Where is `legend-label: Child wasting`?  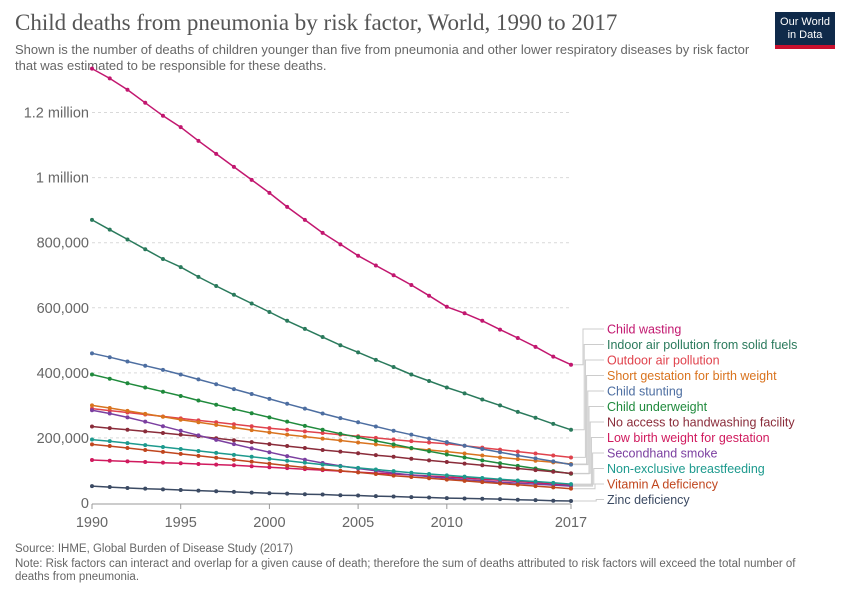 legend-label: Child wasting is located at coordinates (644, 330).